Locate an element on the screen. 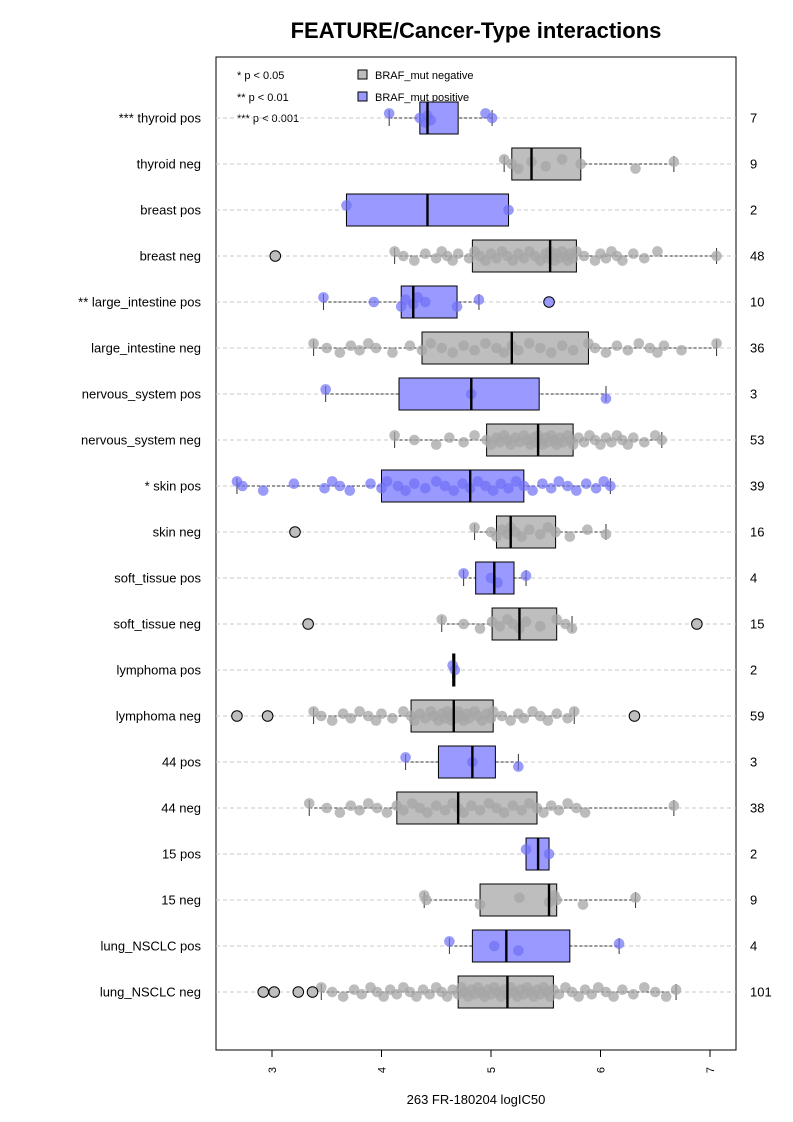 The image size is (793, 1122). x-tick-label: 7 is located at coordinates (711, 1070).